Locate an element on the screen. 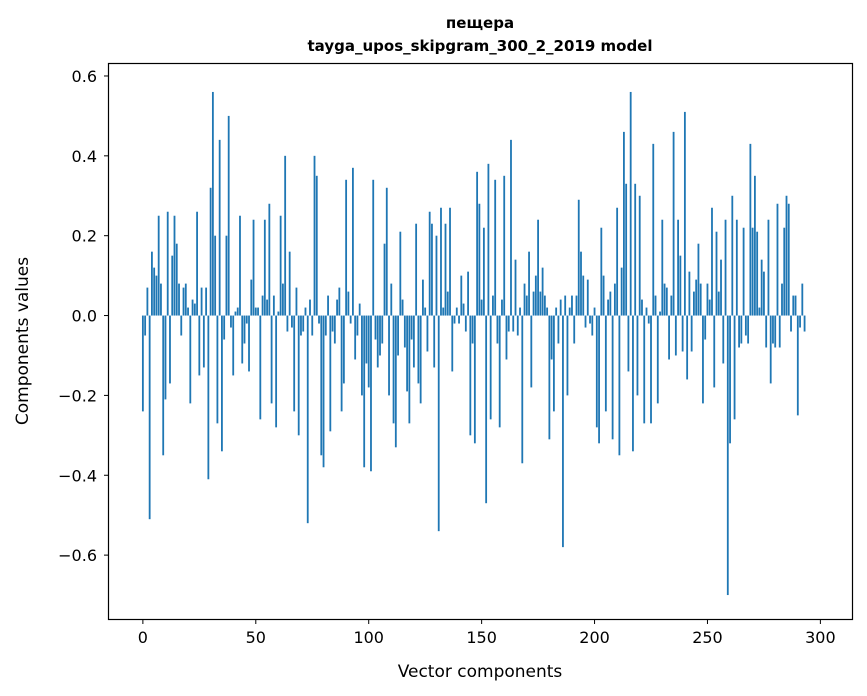 Image resolution: width=867 pixels, height=696 pixels. y-tick-label: −0.4 is located at coordinates (77, 475).